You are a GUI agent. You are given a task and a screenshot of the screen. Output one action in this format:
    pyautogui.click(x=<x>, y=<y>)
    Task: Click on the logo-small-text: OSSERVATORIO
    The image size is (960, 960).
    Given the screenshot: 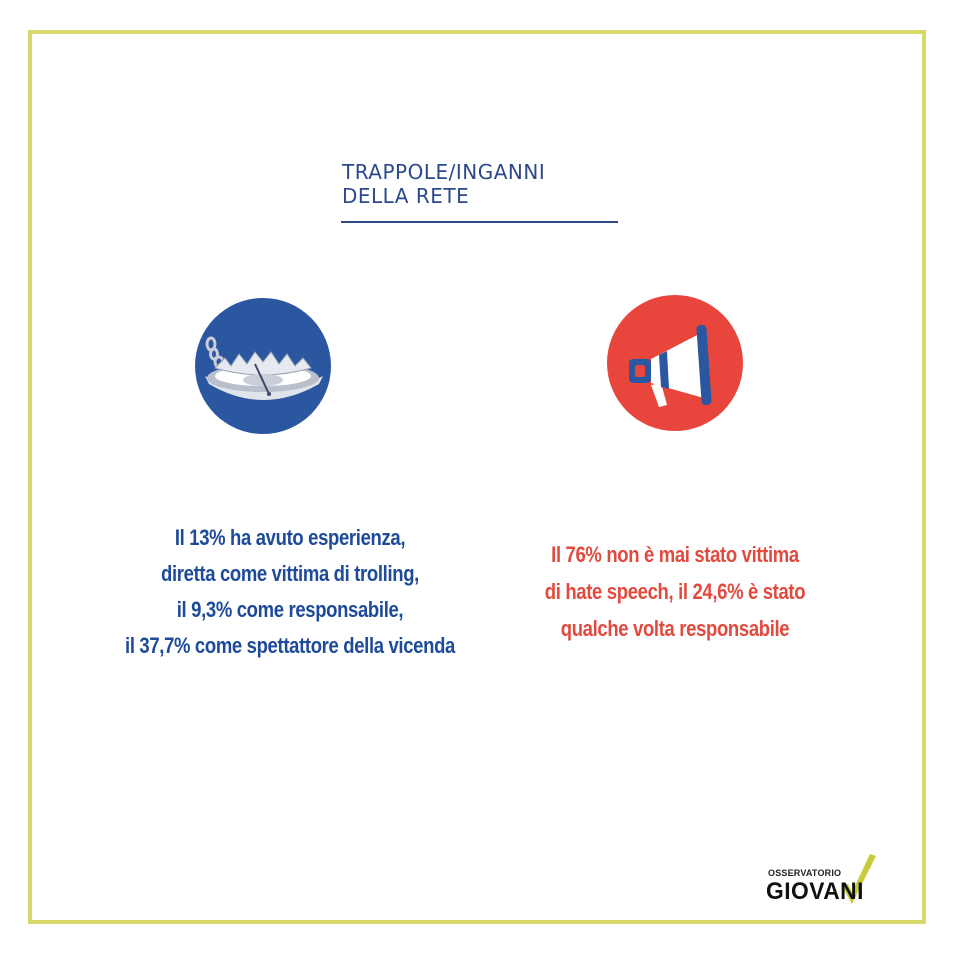 What is the action you would take?
    pyautogui.click(x=805, y=873)
    